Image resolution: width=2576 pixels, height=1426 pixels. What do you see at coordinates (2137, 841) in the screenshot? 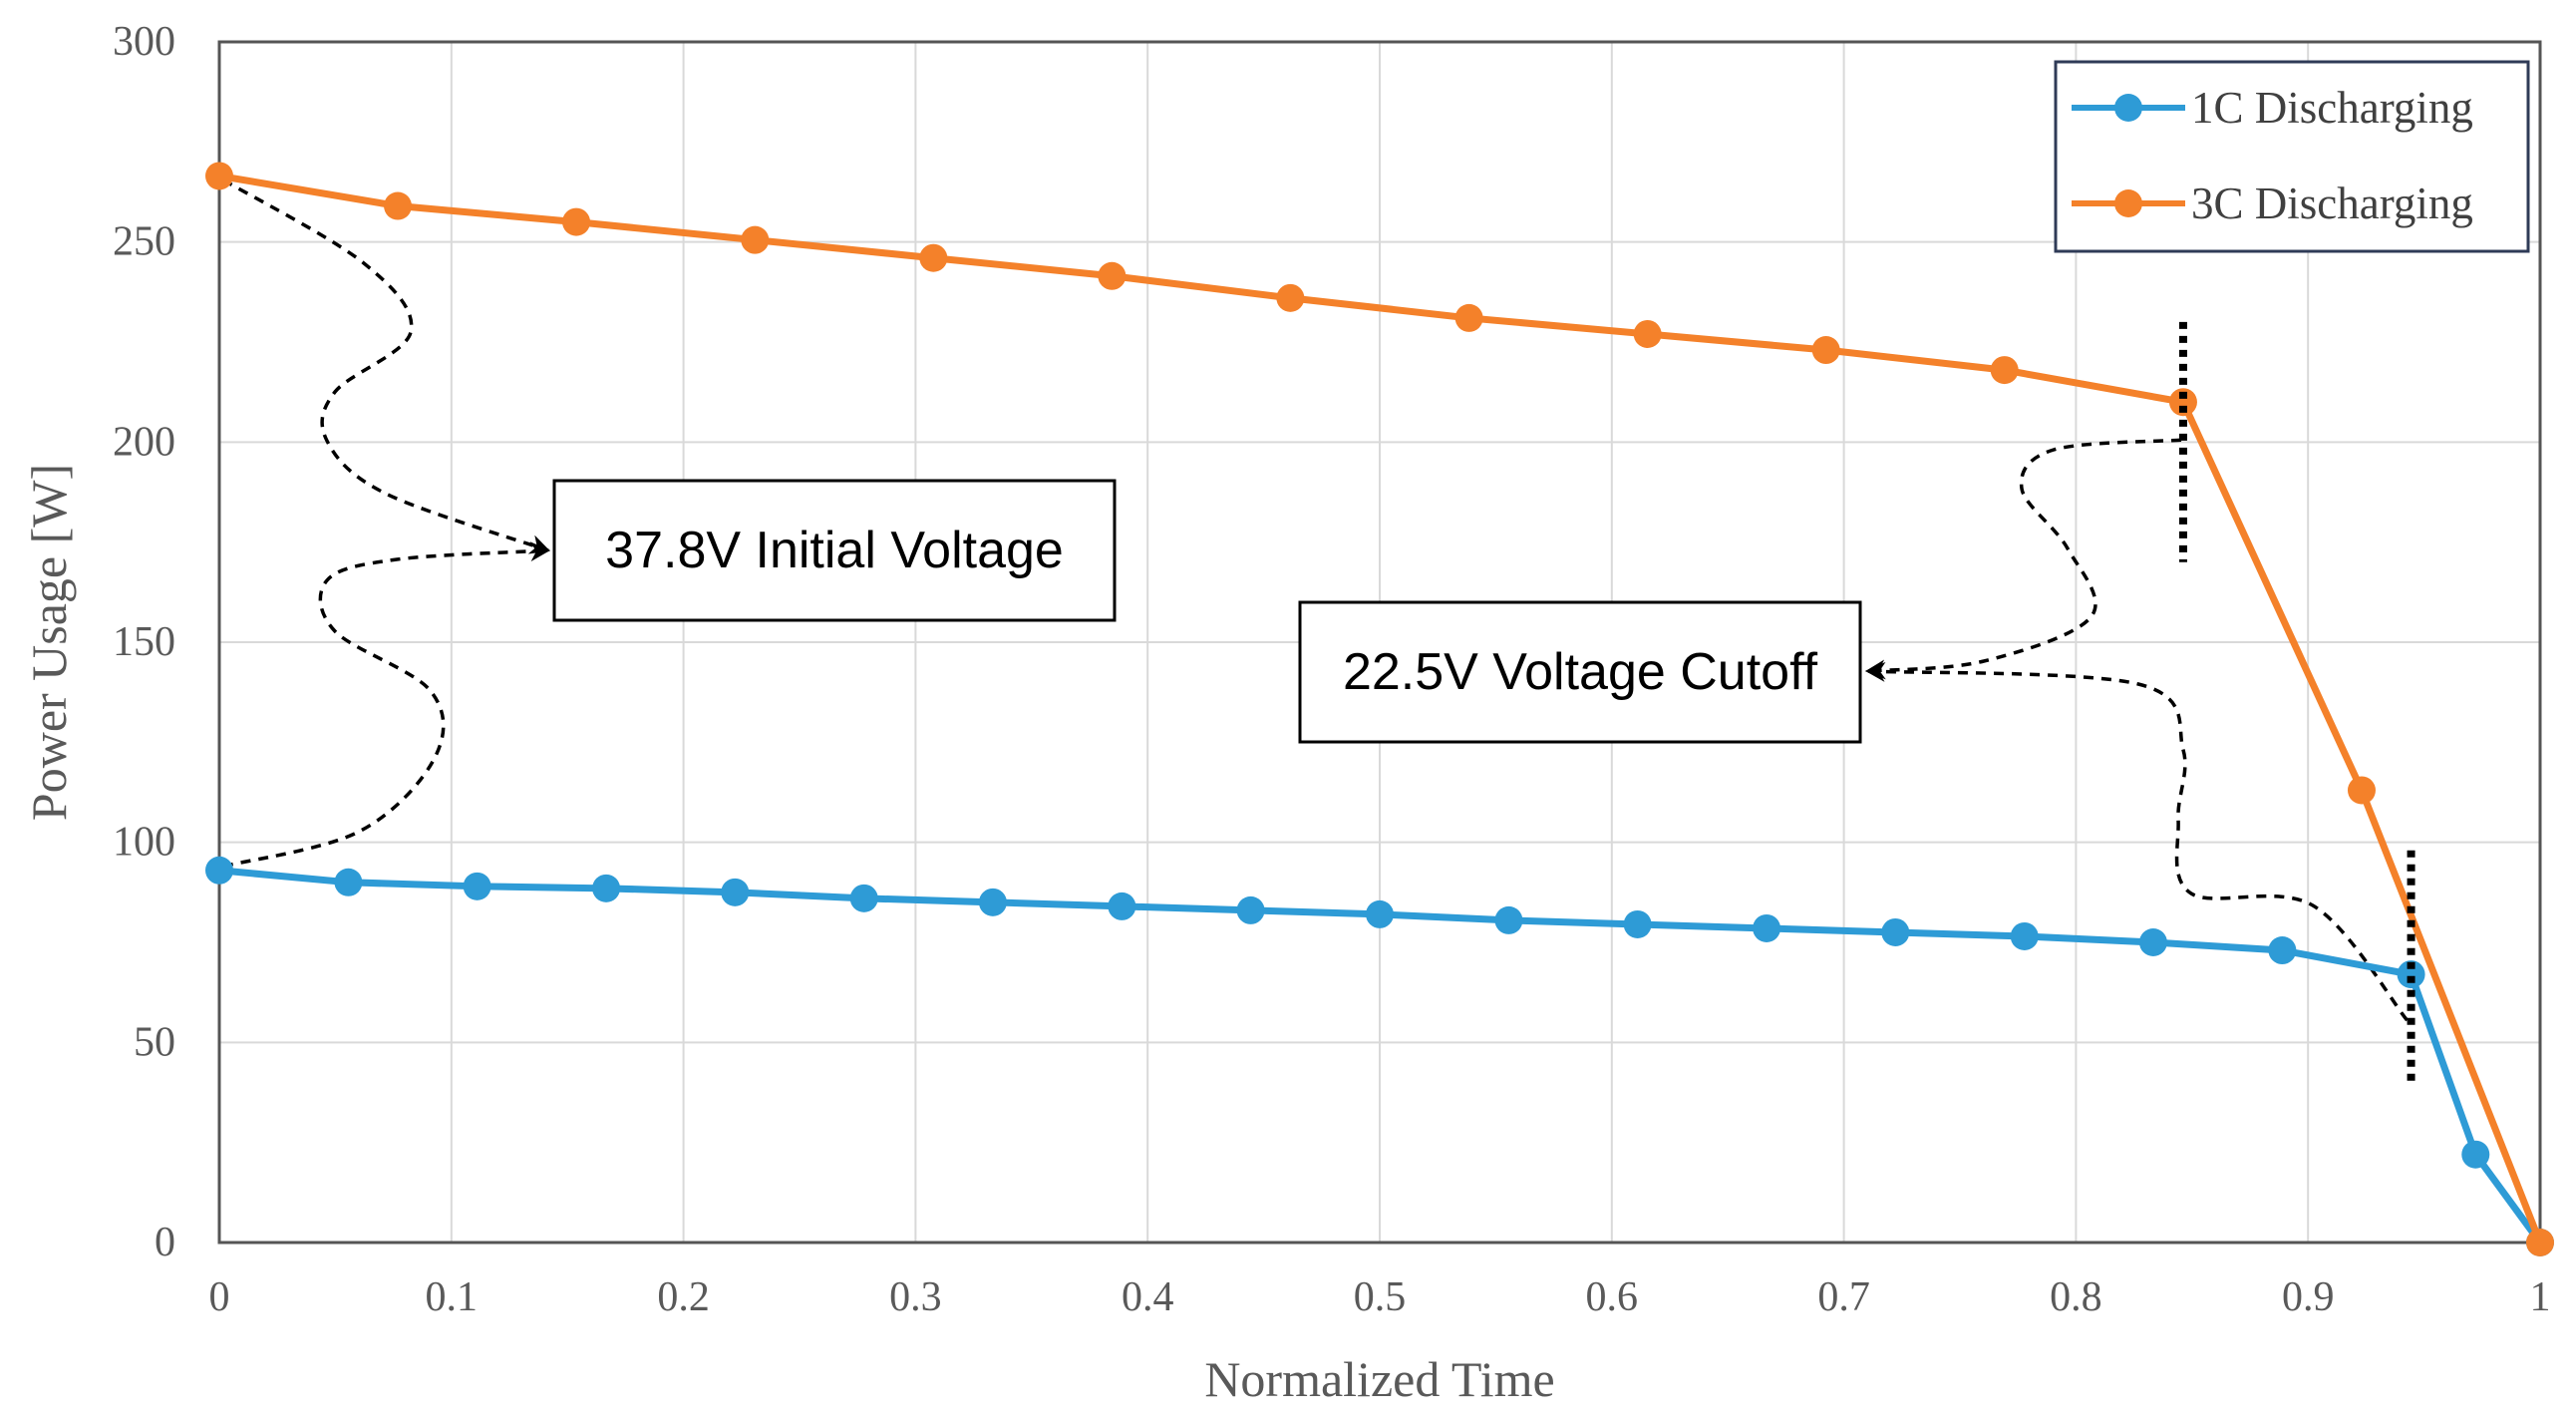
I see `connector-cutoff-1c` at bounding box center [2137, 841].